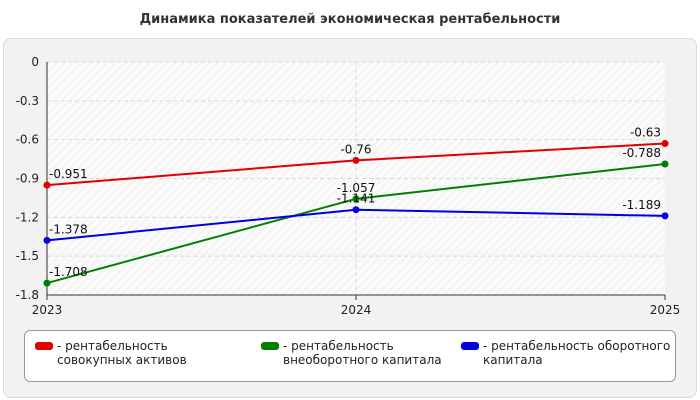 The height and width of the screenshot is (400, 700). I want to click on data-label-s3-2: -1.189, so click(641, 205).